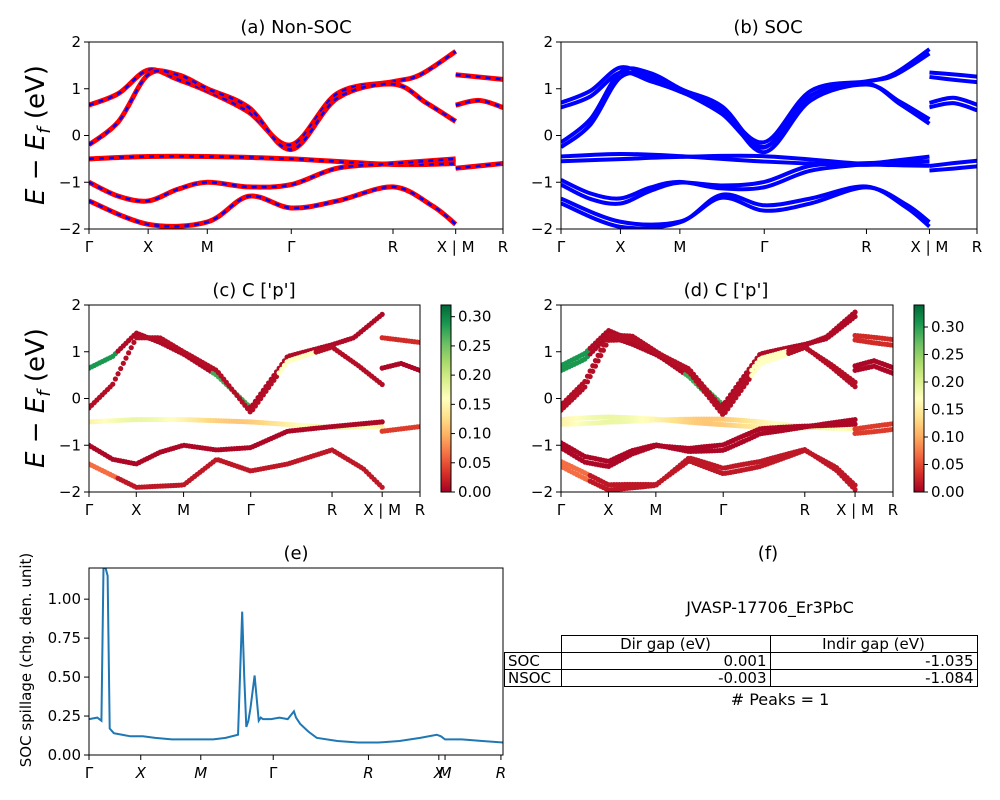 This screenshot has width=1000, height=800. What do you see at coordinates (295, 553) in the screenshot?
I see `title-e: (e)` at bounding box center [295, 553].